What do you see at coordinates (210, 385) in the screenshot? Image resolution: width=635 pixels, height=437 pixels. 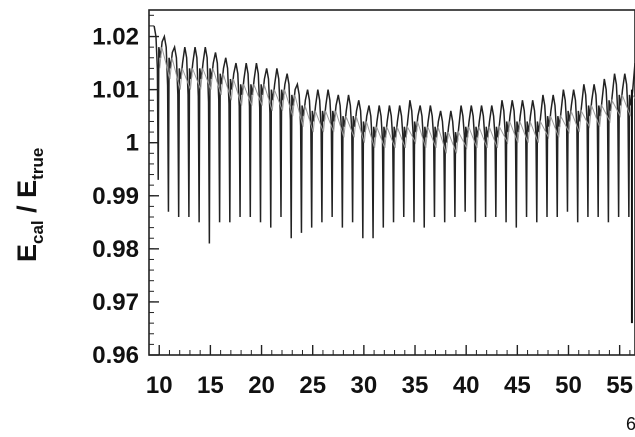 I see `x-tick-label: 15` at bounding box center [210, 385].